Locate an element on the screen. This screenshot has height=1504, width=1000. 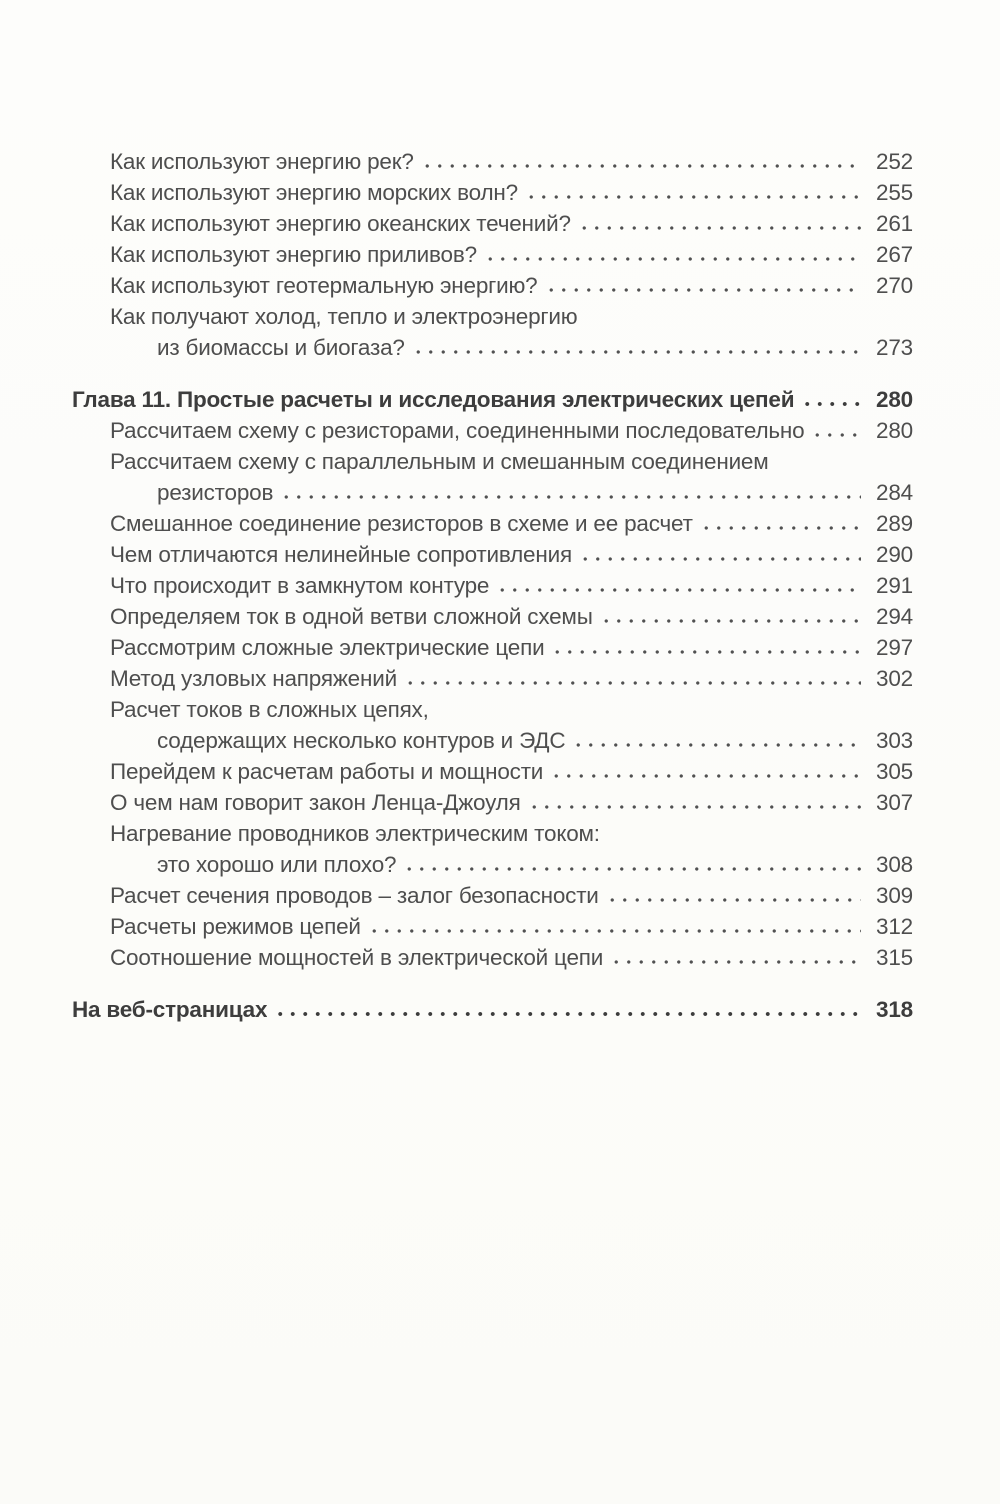
toc-entry-page: 255 is located at coordinates (894, 192).